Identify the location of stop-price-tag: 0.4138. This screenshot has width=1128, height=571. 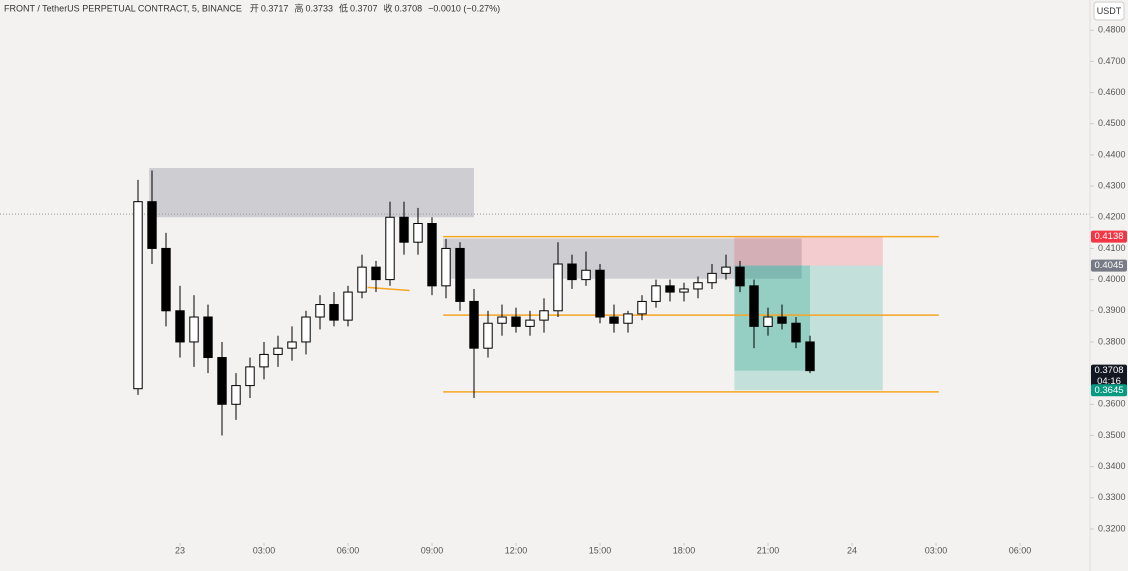
(1108, 236).